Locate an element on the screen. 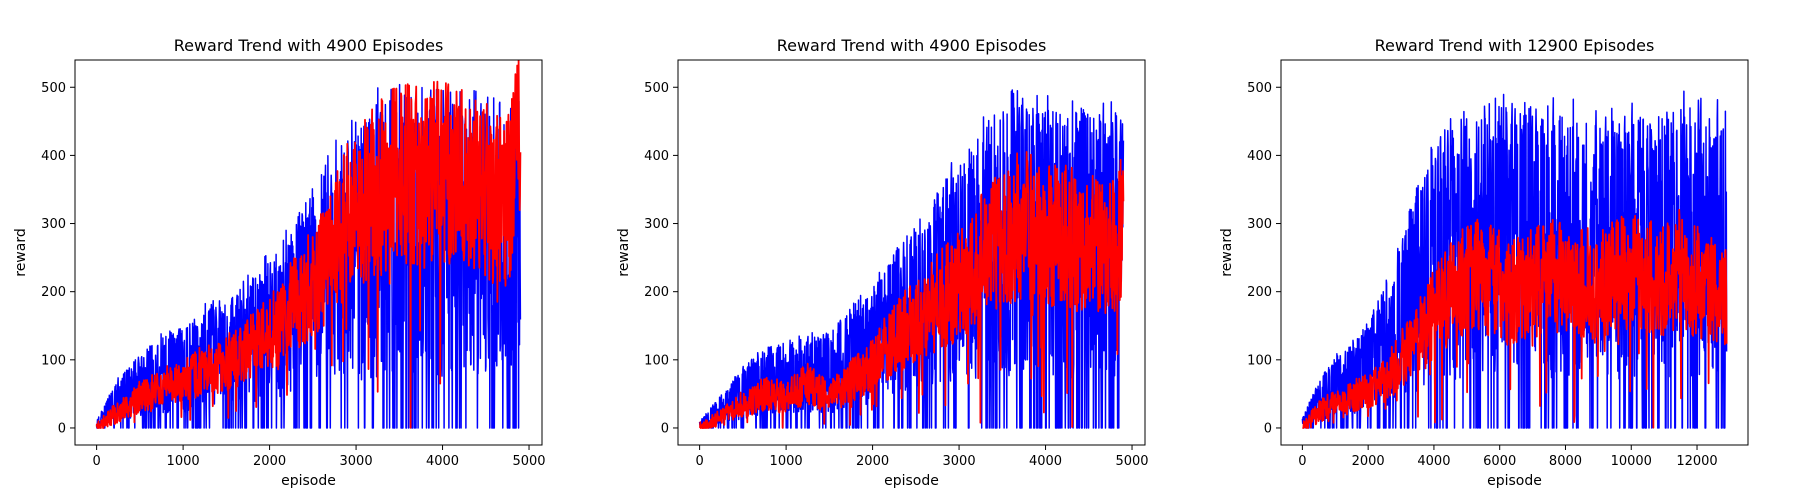 The width and height of the screenshot is (1800, 500). x-tick-label: 10000 is located at coordinates (1631, 461).